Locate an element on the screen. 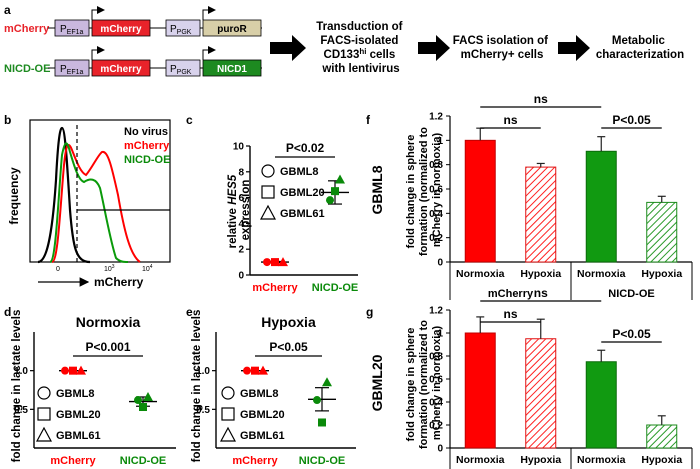  pef-promoter-text: PEF1a is located at coordinates (72, 70).